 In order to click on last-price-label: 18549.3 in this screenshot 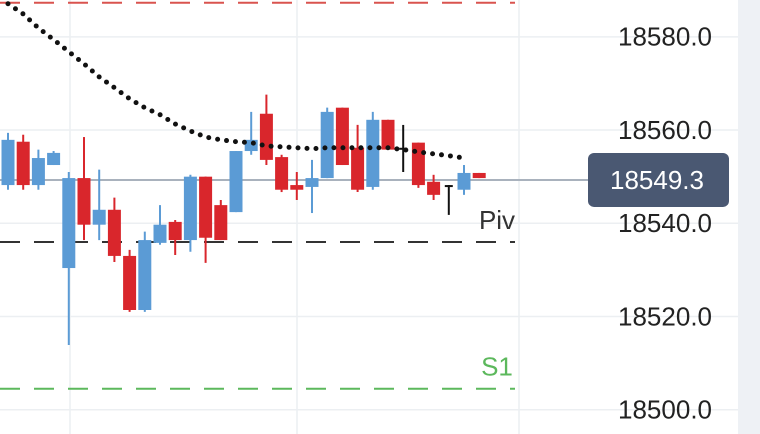, I will do `click(657, 180)`.